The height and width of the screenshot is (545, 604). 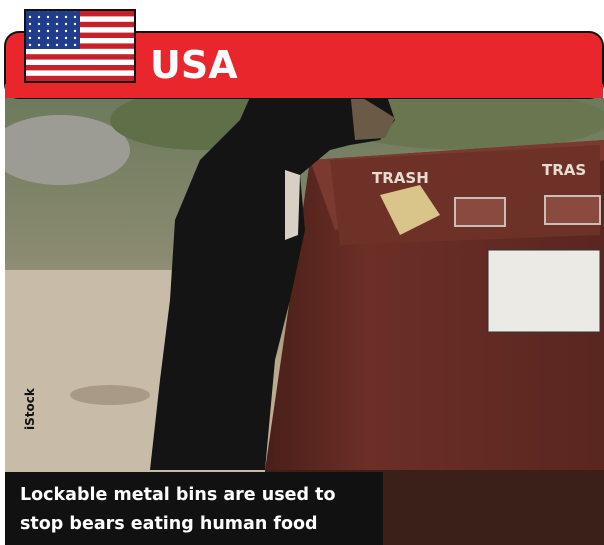 I want to click on flag, so click(x=80, y=46).